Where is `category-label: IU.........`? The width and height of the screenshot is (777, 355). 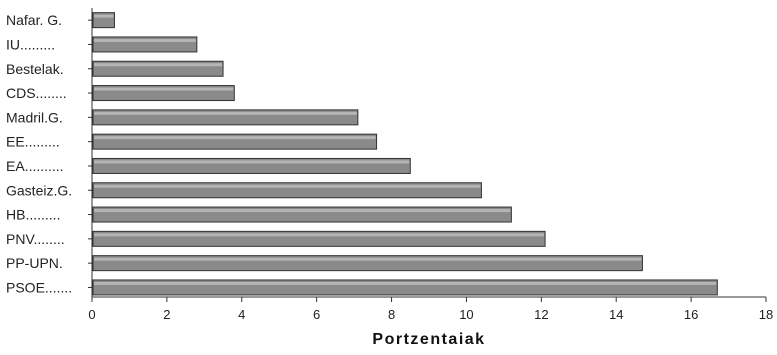 category-label: IU......... is located at coordinates (30, 44).